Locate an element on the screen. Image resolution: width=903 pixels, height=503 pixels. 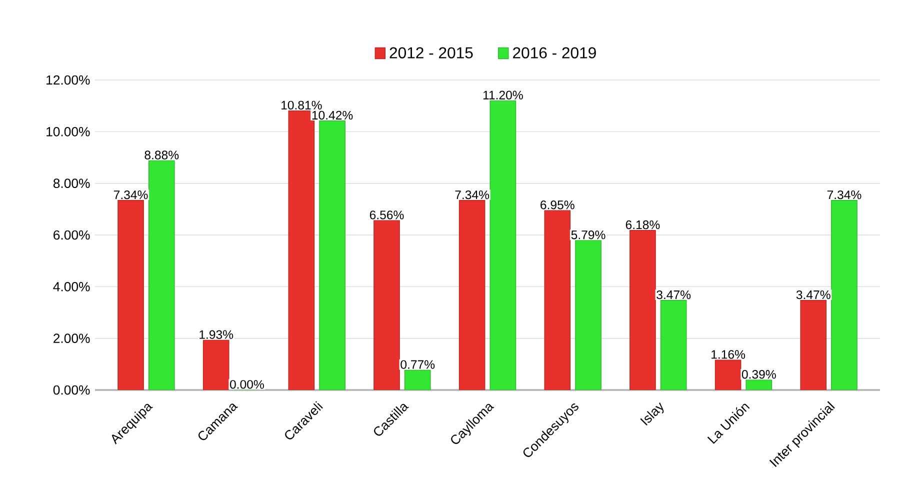
y-tick-label: 6.00% is located at coordinates (72, 235).